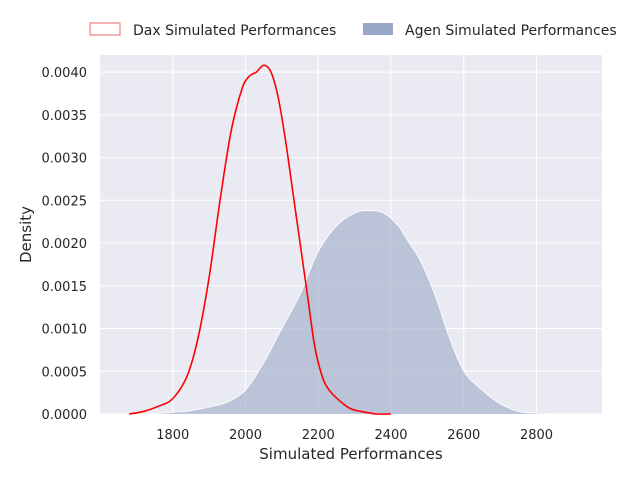  I want to click on x-axis-label: Simulated Performances, so click(351, 454).